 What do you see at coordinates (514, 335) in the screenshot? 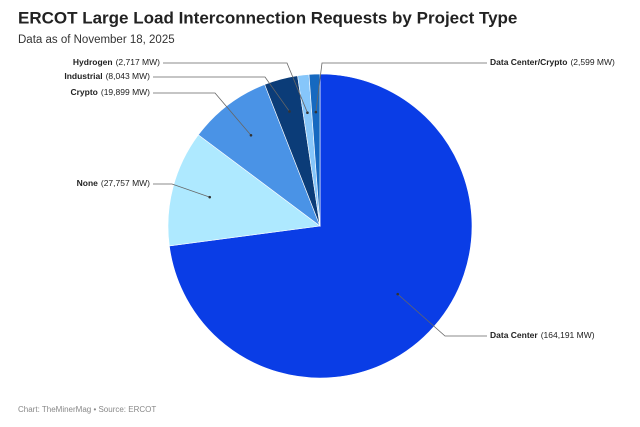
I see `slice-label-name: Data Center` at bounding box center [514, 335].